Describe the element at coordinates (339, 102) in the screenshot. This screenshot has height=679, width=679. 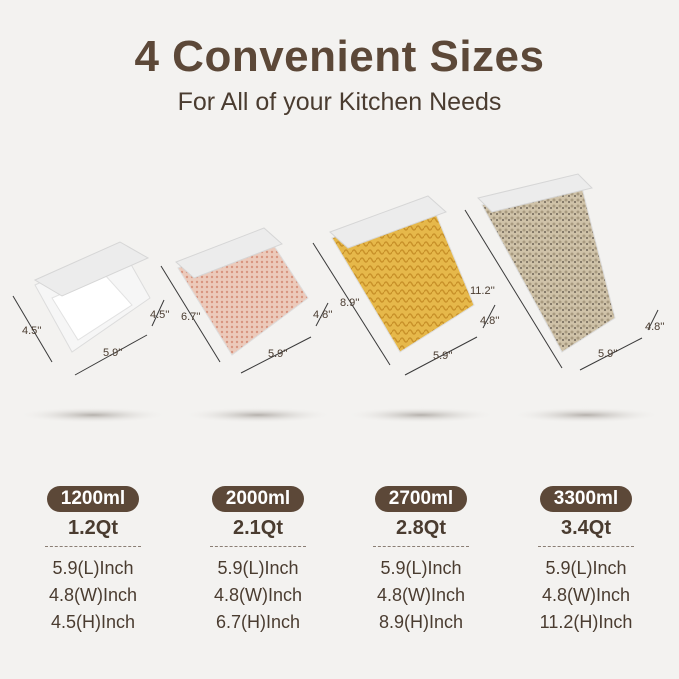
I see `page-subtitle: For All of your Kitchen Needs` at that location.